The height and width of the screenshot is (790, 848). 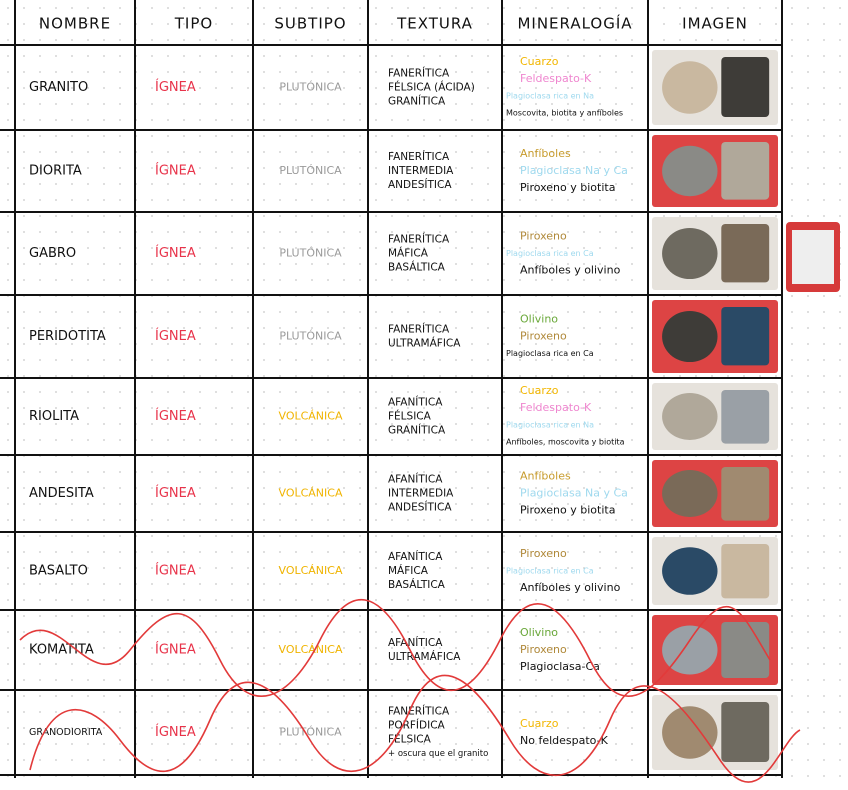 What do you see at coordinates (715, 24) in the screenshot?
I see `column-header: IMAGEN` at bounding box center [715, 24].